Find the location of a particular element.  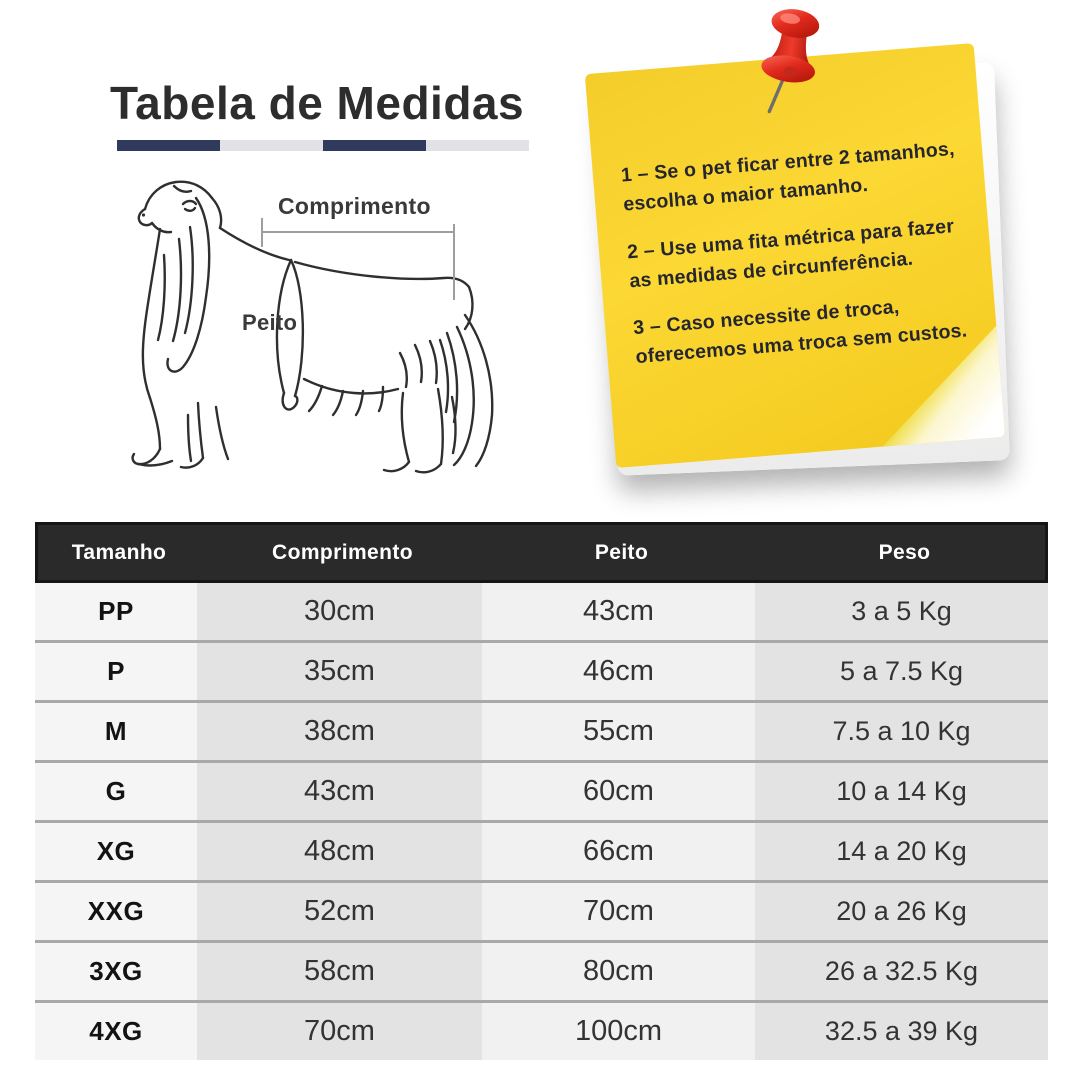

title-underline is located at coordinates (323, 145).